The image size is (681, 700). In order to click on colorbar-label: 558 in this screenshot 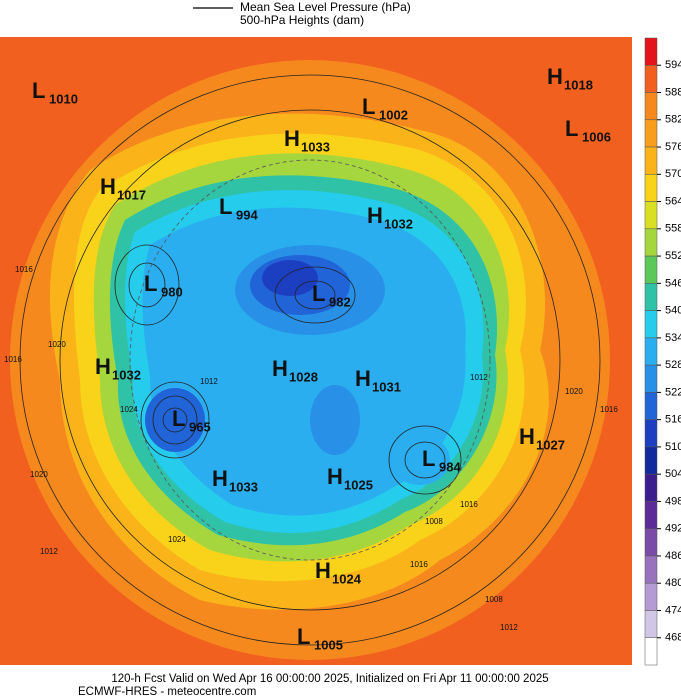, I will do `click(673, 229)`.